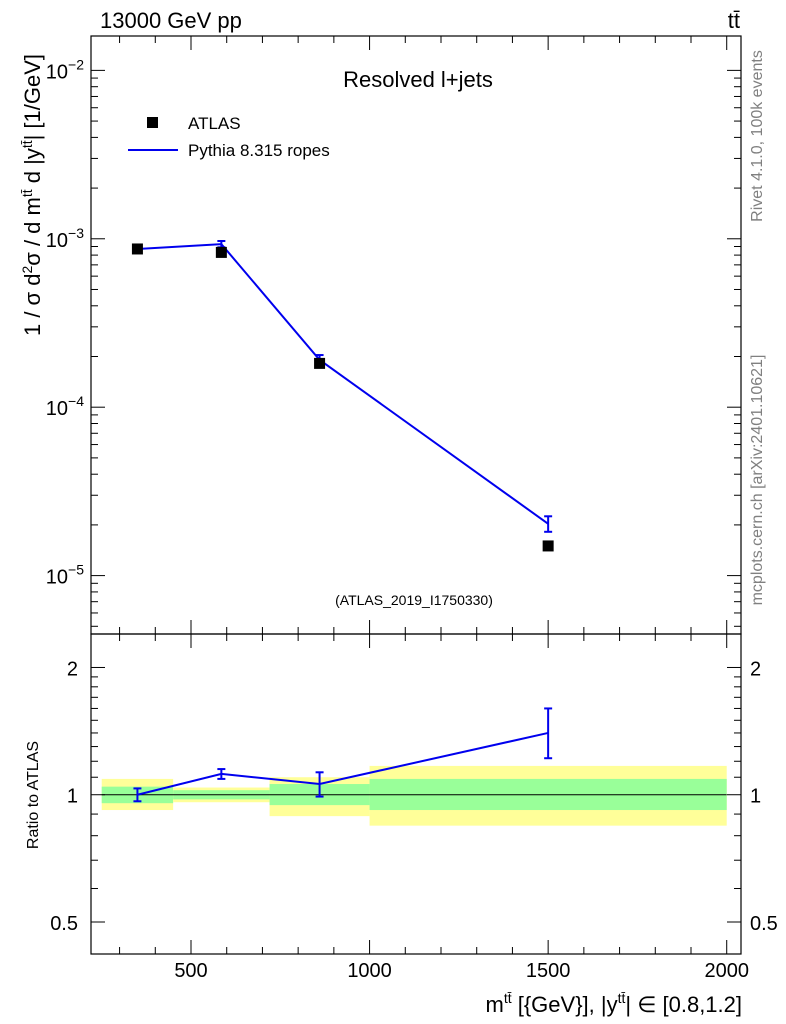 This screenshot has height=1024, width=786. I want to click on ratio-ylabel: Ratio to ATLAS, so click(33, 795).